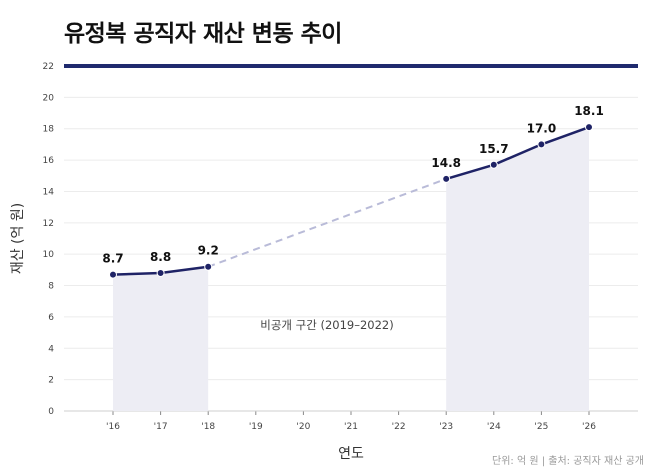 The image size is (658, 473). I want to click on y-tick-label: 18, so click(49, 130).